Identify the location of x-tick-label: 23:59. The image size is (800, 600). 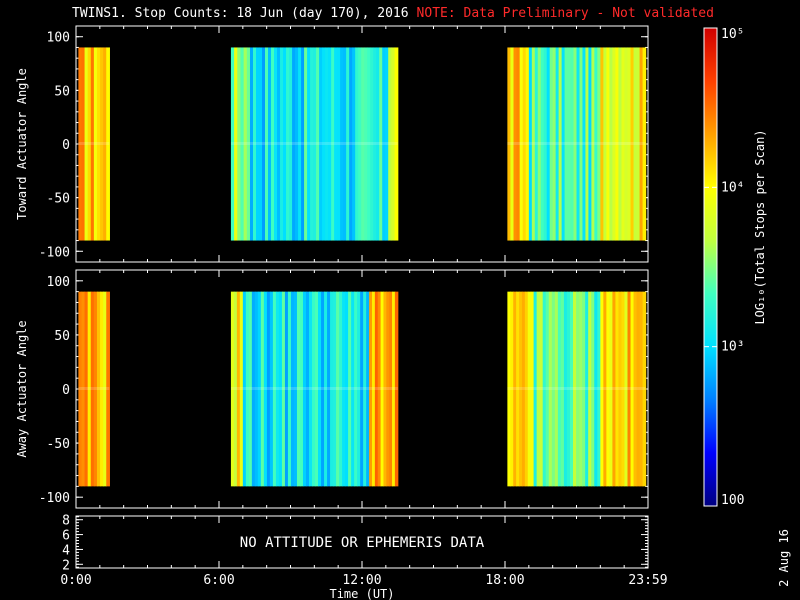
(647, 580).